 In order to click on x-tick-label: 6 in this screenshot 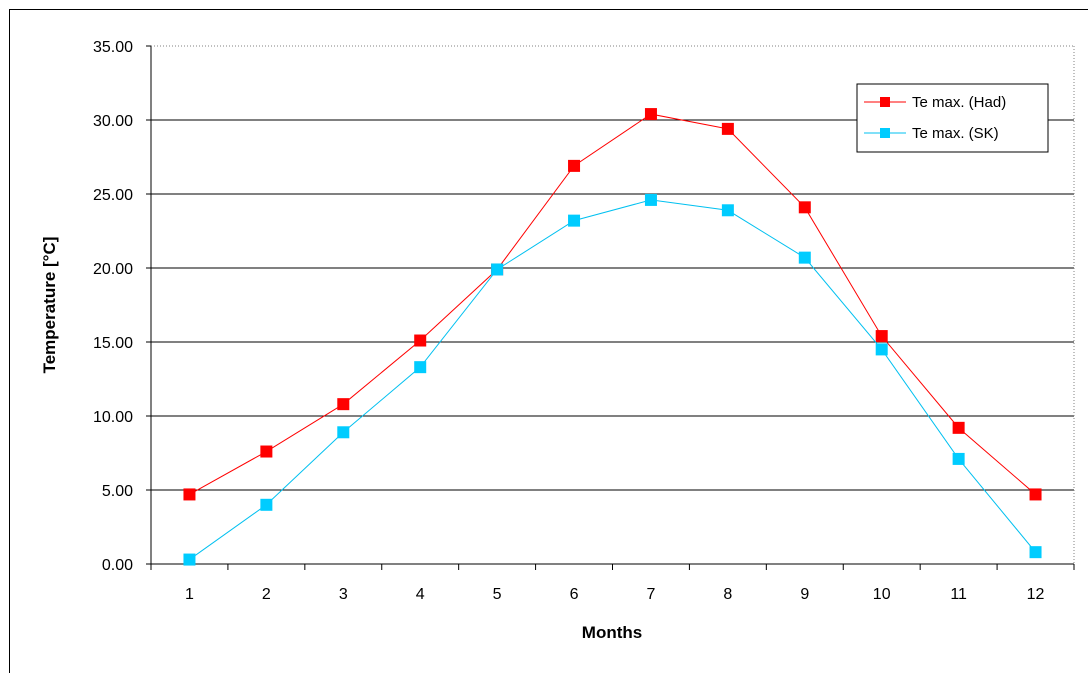, I will do `click(574, 594)`.